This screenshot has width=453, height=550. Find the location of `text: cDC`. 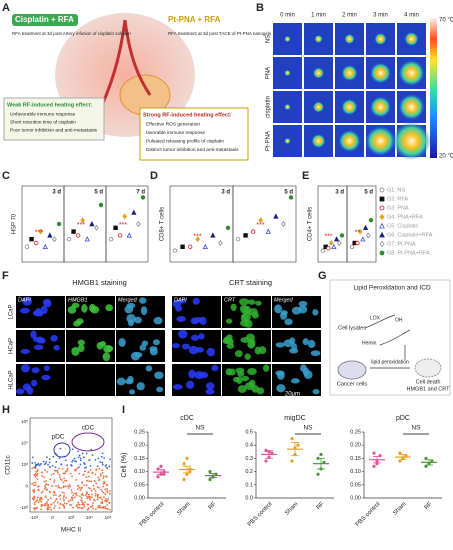

text: cDC is located at coordinates (88, 428).